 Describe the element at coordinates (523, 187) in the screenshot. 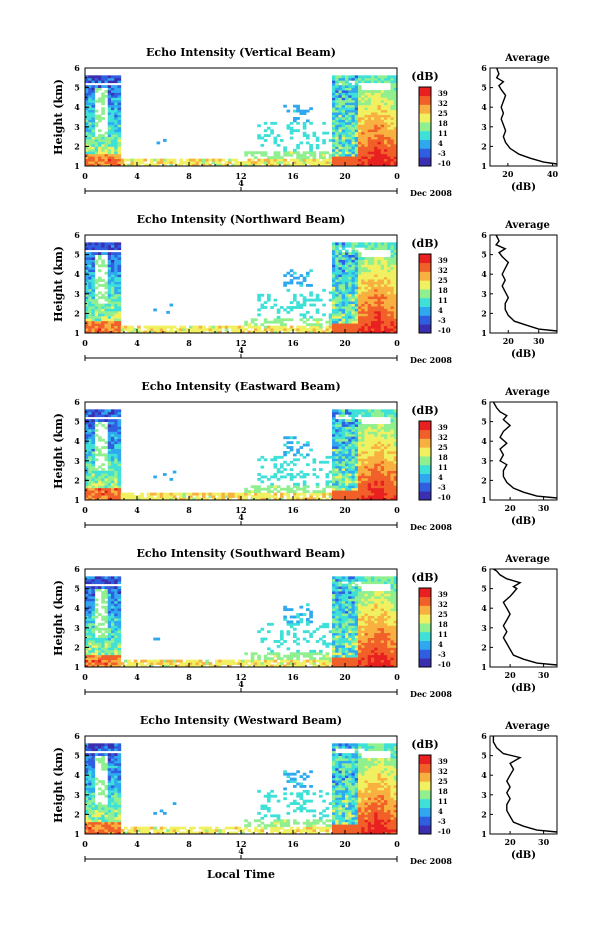

I see `average-x-axis-label: (dB)` at that location.